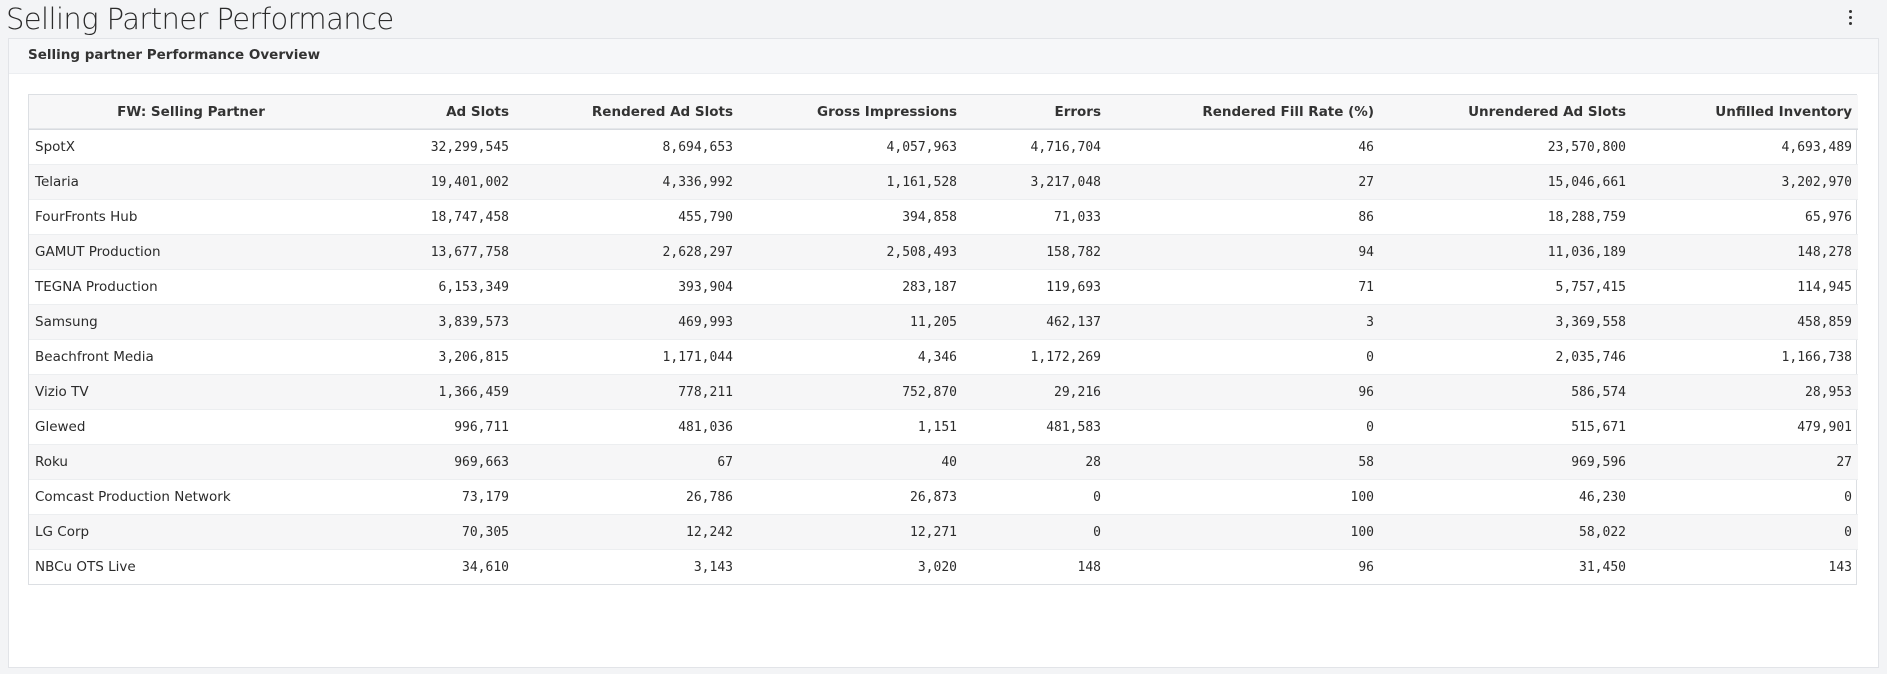  What do you see at coordinates (1035, 182) in the screenshot?
I see `cell-errors: 3,217,048` at bounding box center [1035, 182].